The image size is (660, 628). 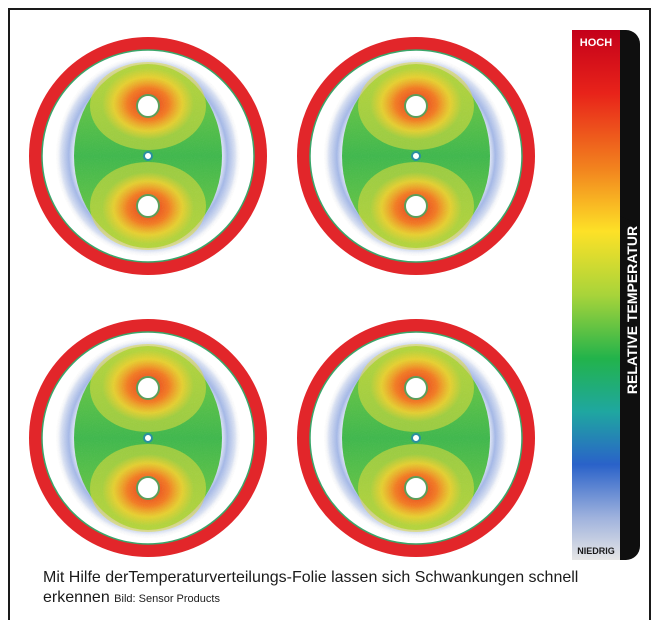 I want to click on disc-top-right, so click(x=416, y=156).